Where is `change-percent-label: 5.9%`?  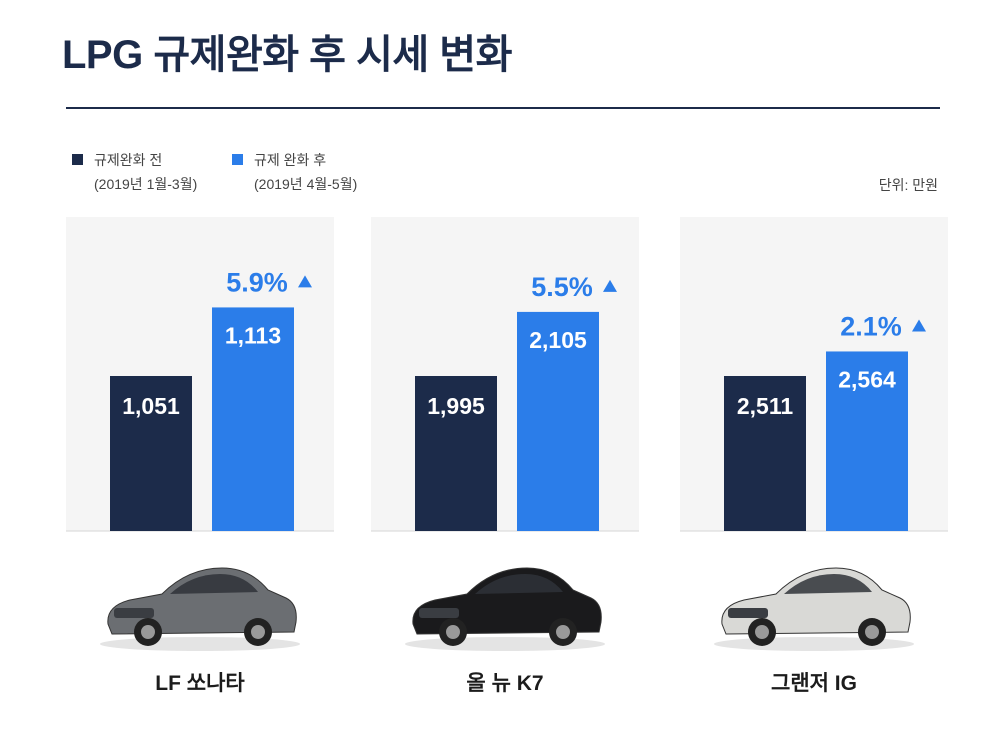 change-percent-label: 5.9% is located at coordinates (257, 282).